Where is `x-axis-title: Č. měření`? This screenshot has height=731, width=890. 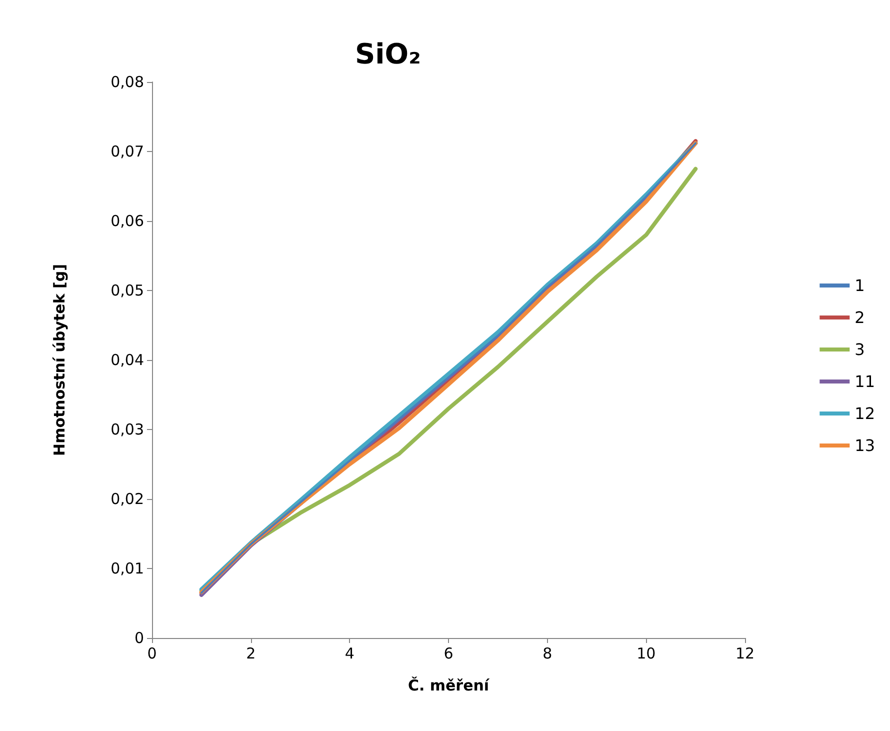
x-axis-title: Č. měření is located at coordinates (449, 685).